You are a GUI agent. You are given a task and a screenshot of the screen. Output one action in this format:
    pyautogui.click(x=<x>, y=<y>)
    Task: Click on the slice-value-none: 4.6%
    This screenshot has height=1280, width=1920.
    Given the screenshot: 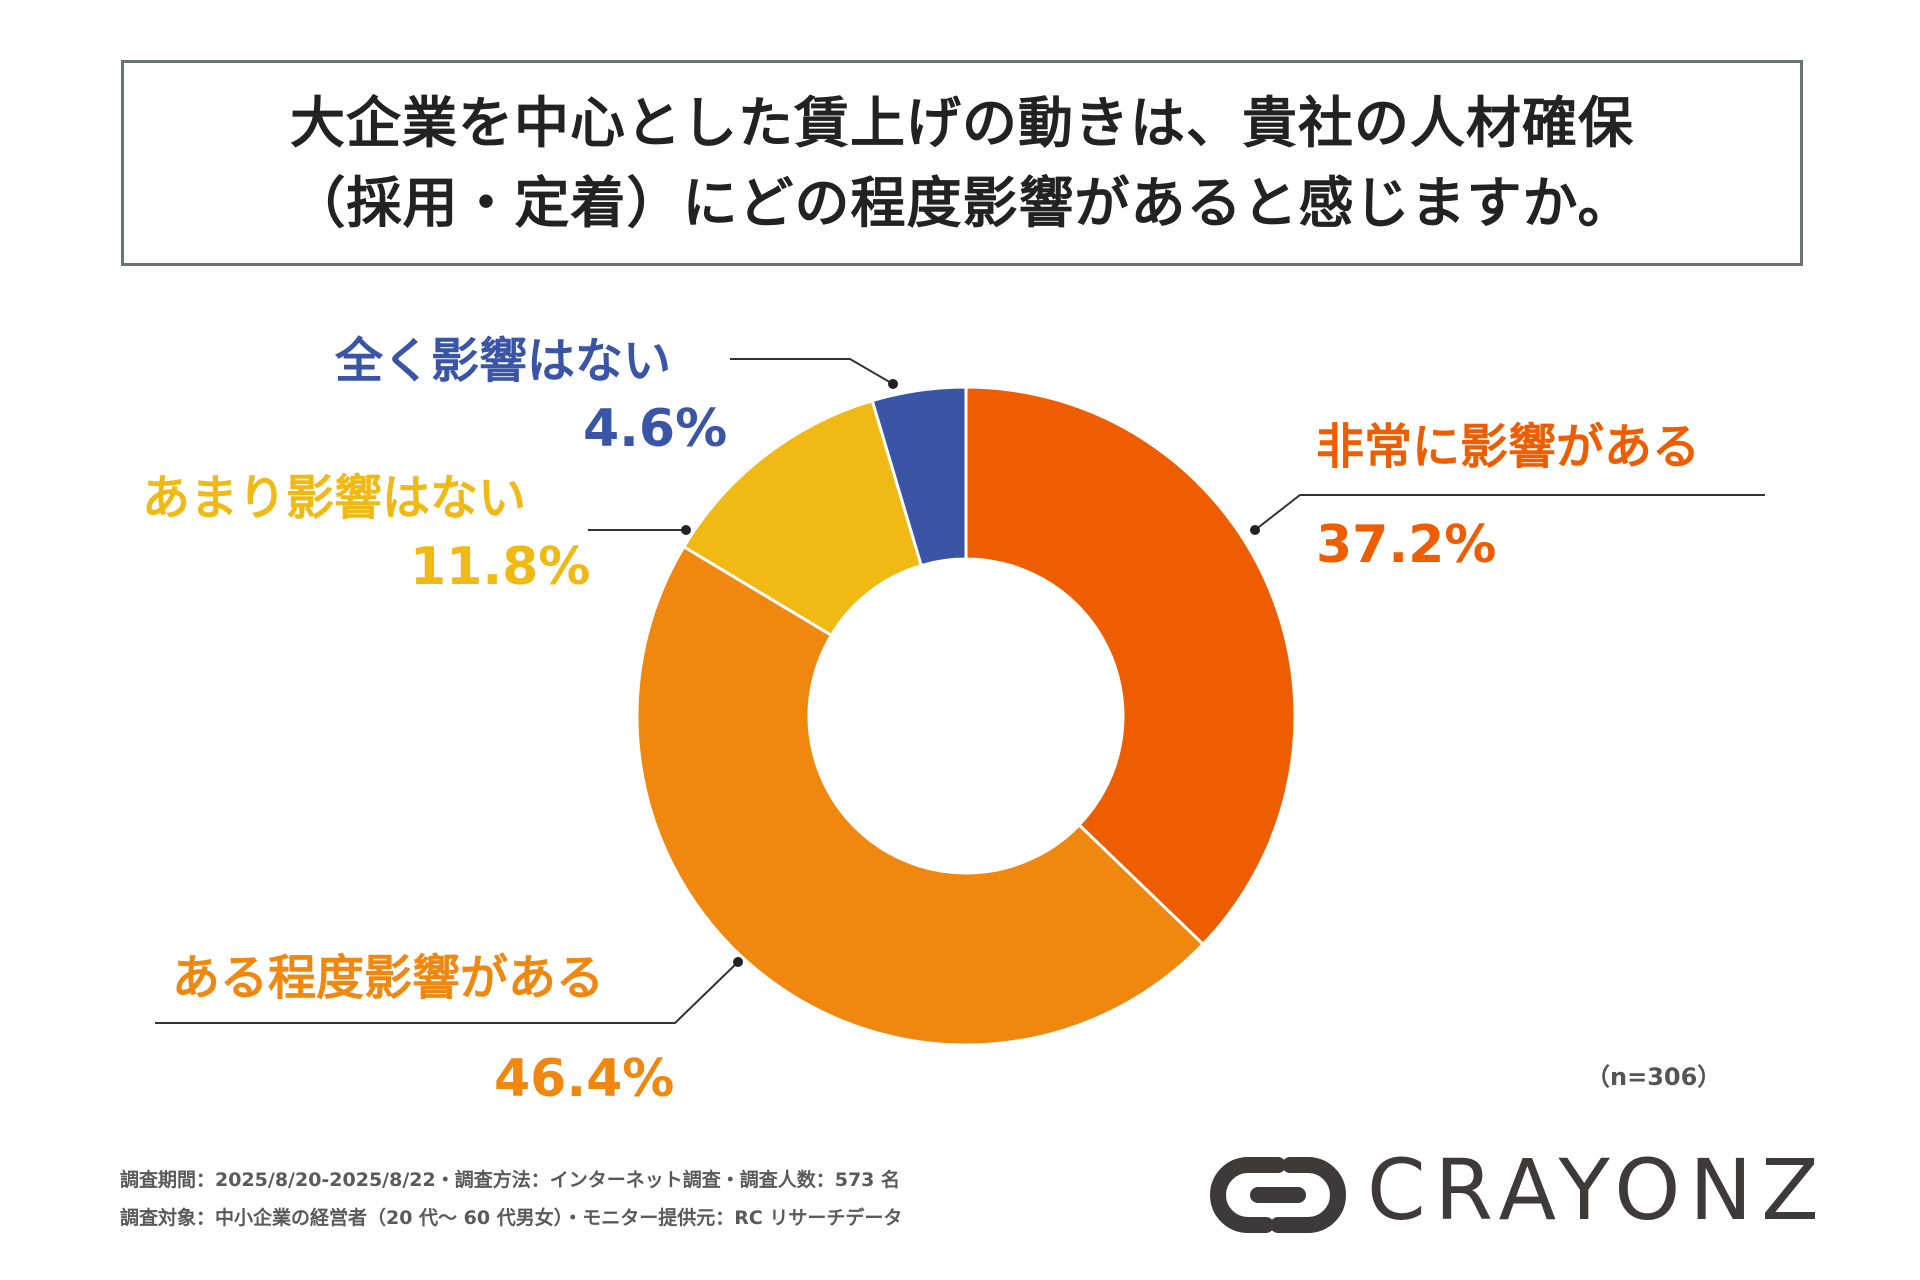 What is the action you would take?
    pyautogui.click(x=655, y=429)
    